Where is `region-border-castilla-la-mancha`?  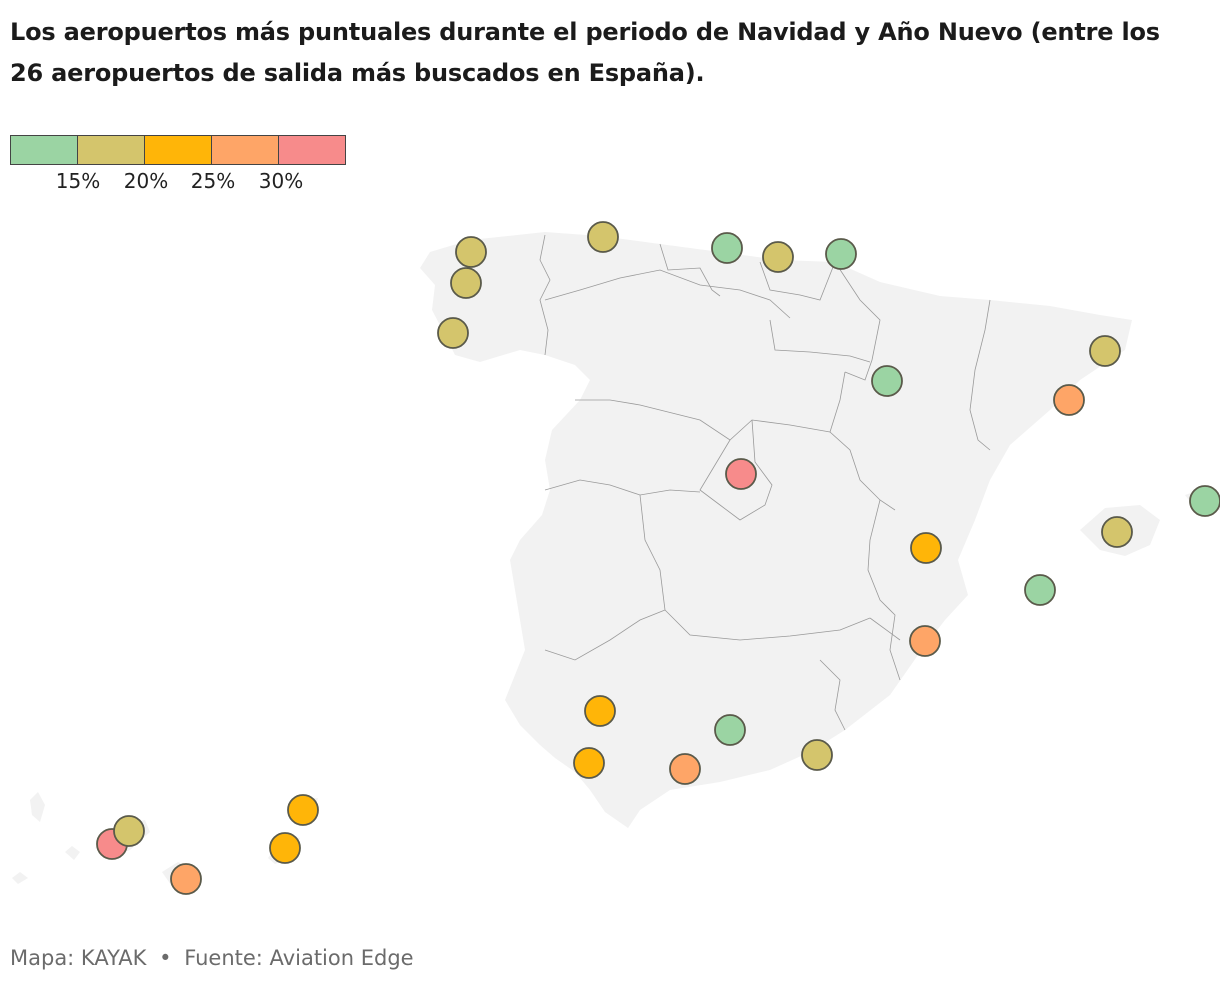 region-border-castilla-la-mancha is located at coordinates (755, 567).